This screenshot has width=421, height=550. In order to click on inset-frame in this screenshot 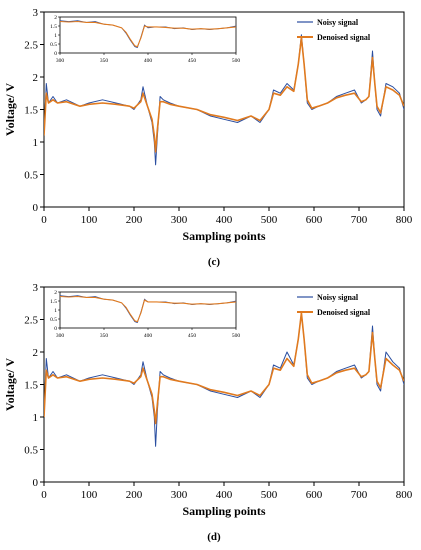, I will do `click(148, 35)`.